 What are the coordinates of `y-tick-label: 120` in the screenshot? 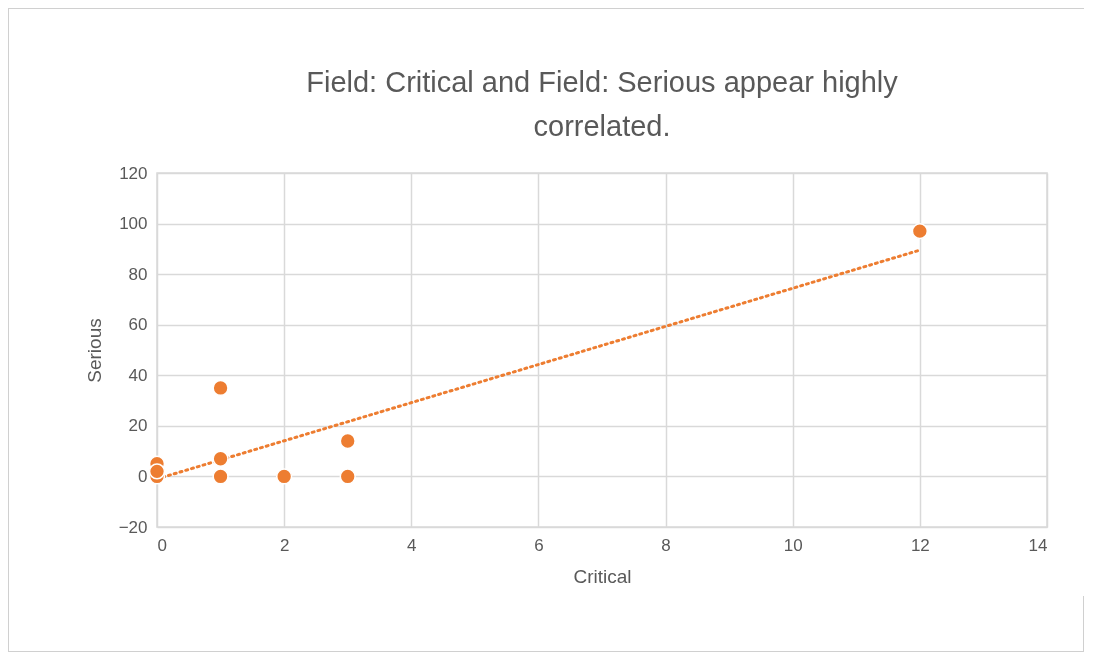 It's located at (133, 173).